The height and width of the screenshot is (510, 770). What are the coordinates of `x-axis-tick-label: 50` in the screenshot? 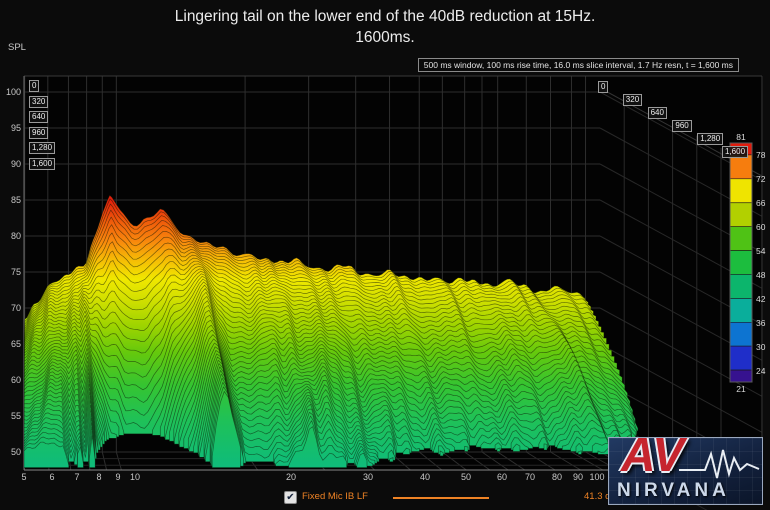 It's located at (465, 477).